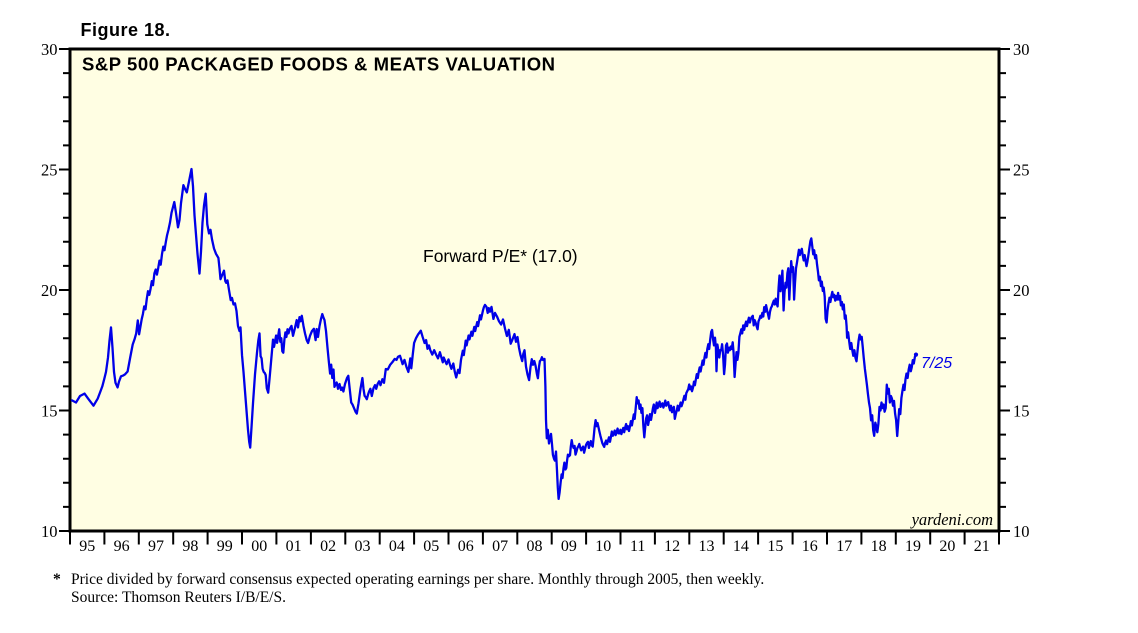 The height and width of the screenshot is (633, 1138). I want to click on svg-text: Forward P/E* (17.0), so click(500, 256).